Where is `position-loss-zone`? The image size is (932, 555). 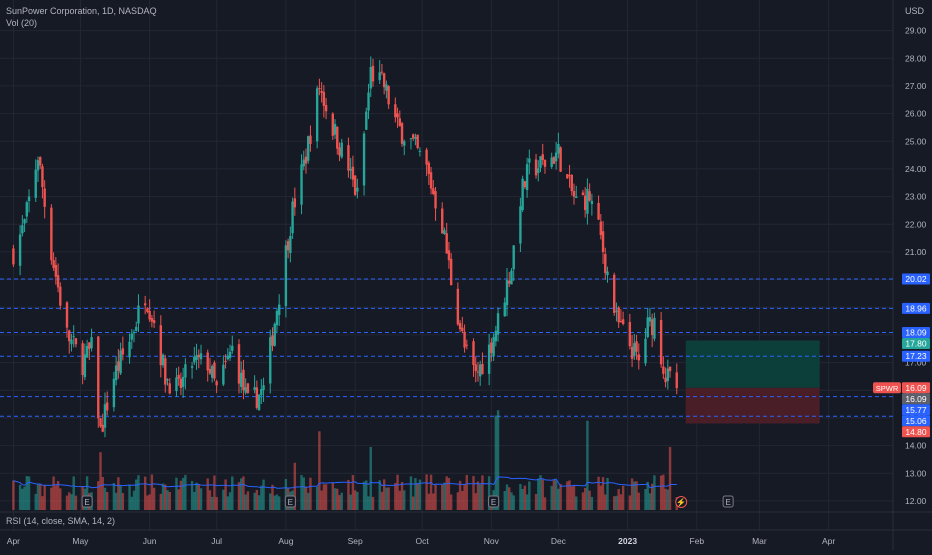 position-loss-zone is located at coordinates (752, 405).